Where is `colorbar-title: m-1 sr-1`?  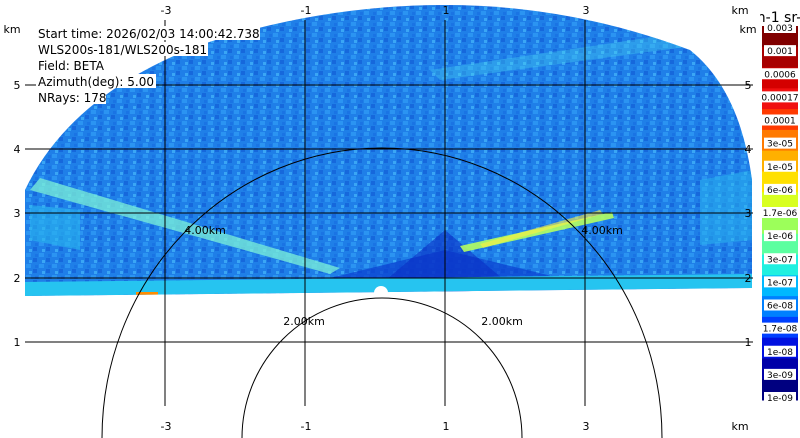 colorbar-title: m-1 sr-1 is located at coordinates (776, 18).